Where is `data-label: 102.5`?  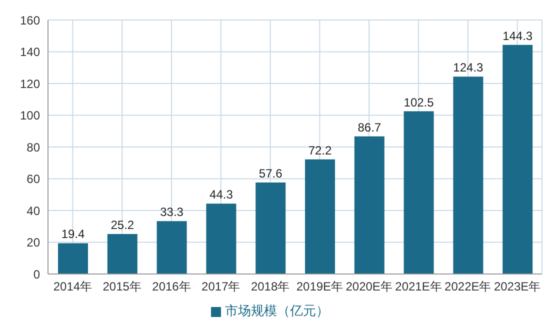
data-label: 102.5 is located at coordinates (419, 102).